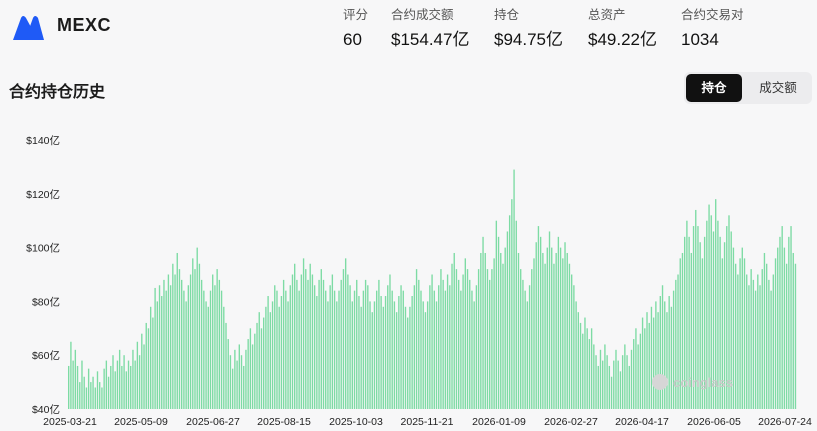  I want to click on stat-label: 评分, so click(356, 15).